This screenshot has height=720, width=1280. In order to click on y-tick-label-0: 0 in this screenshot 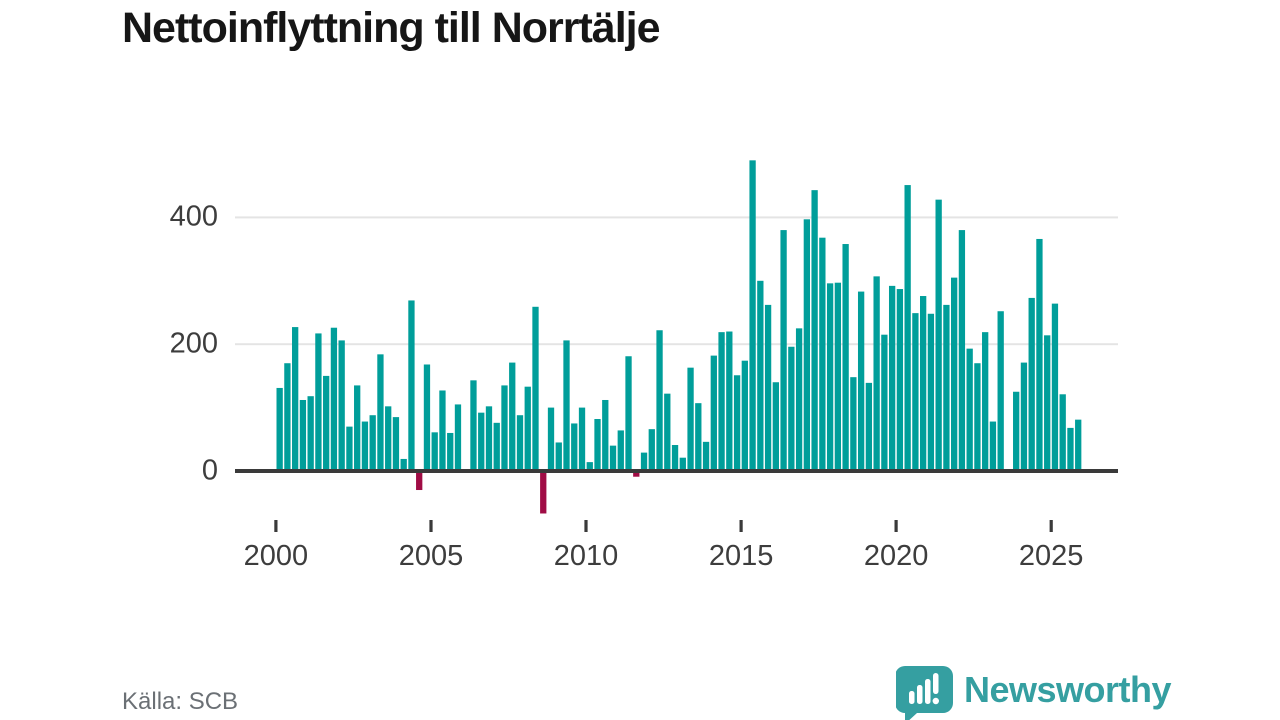, I will do `click(209, 470)`.